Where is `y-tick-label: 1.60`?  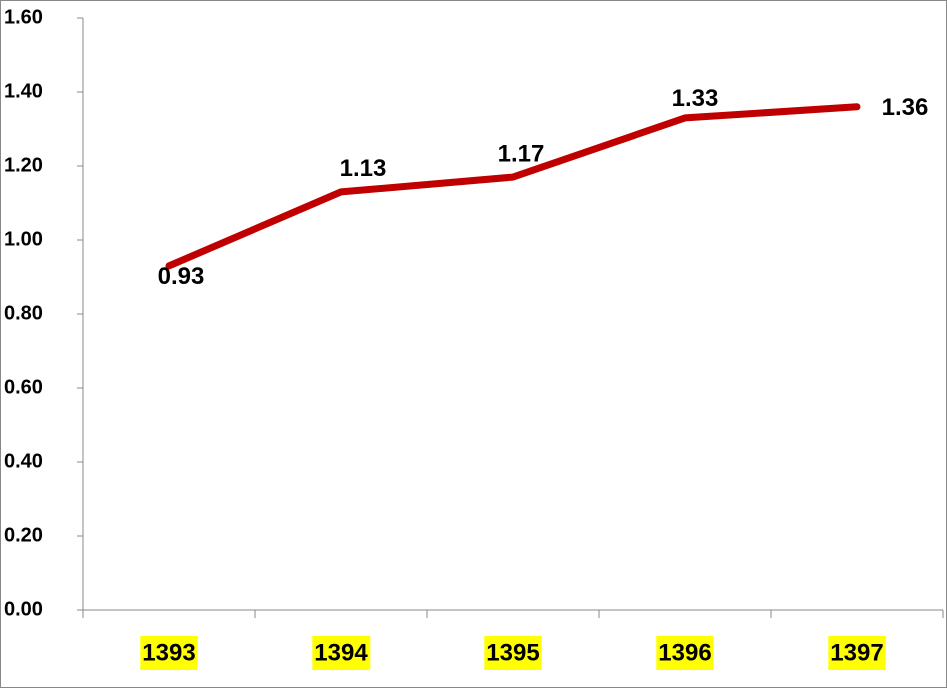 y-tick-label: 1.60 is located at coordinates (23, 17).